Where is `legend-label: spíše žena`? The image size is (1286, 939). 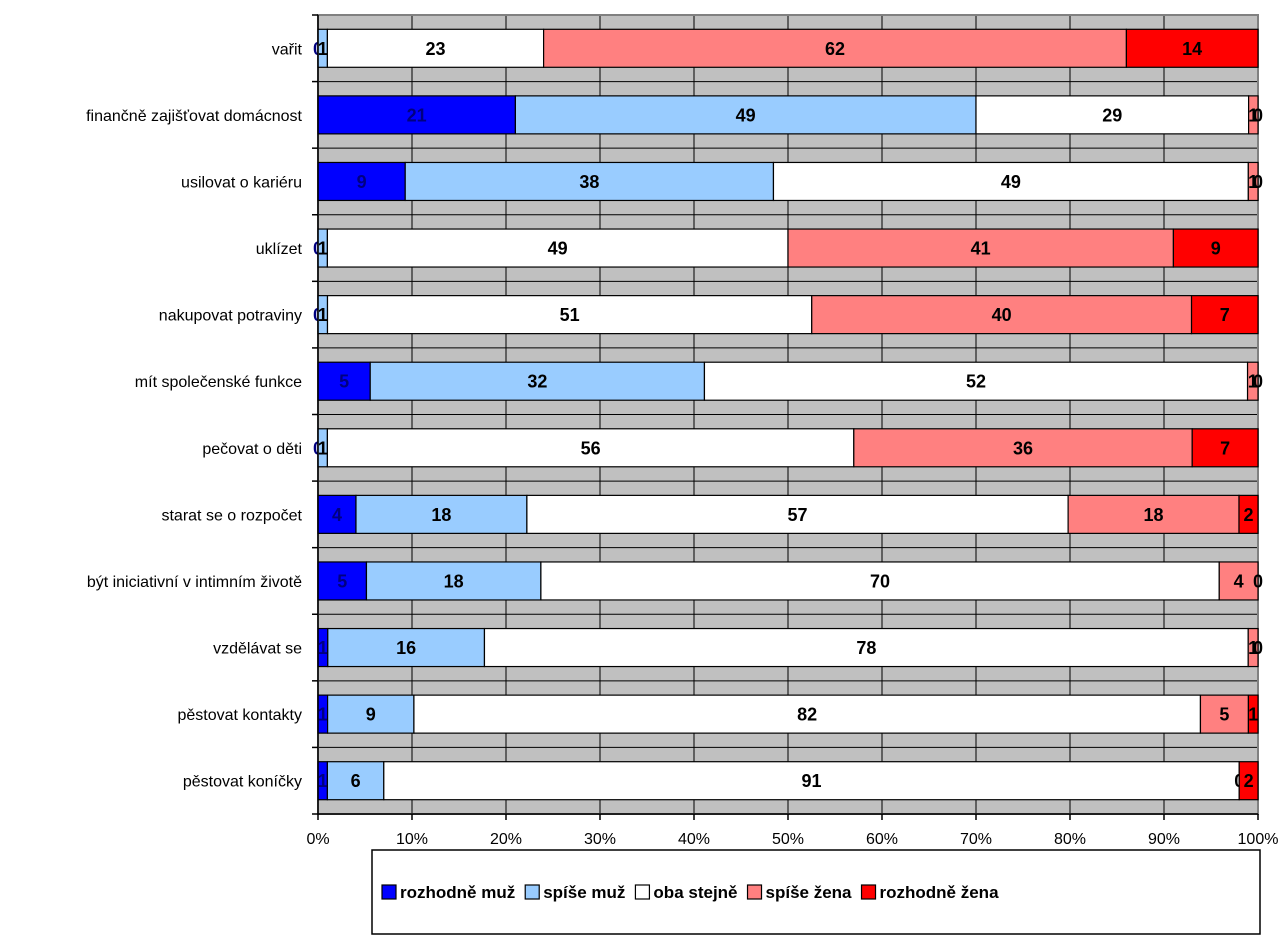 legend-label: spíše žena is located at coordinates (809, 892).